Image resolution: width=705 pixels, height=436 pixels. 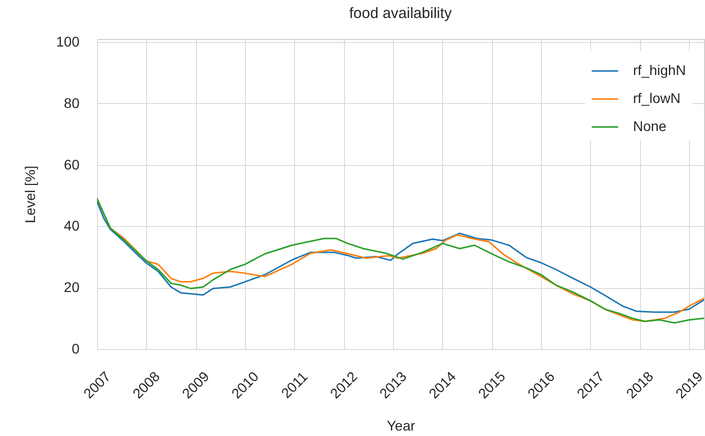 What do you see at coordinates (659, 70) in the screenshot?
I see `legend-label: rf_highN` at bounding box center [659, 70].